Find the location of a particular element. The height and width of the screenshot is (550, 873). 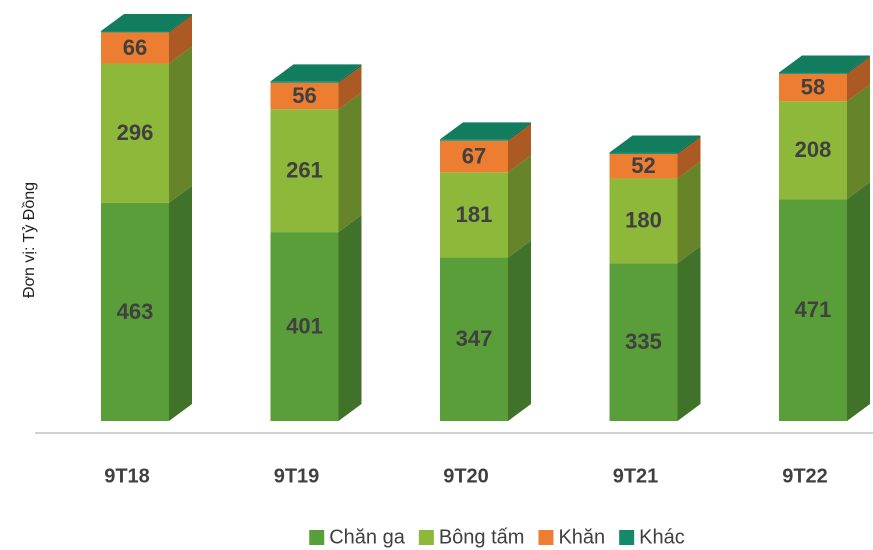

x-tick-label: 9T21 is located at coordinates (636, 476).